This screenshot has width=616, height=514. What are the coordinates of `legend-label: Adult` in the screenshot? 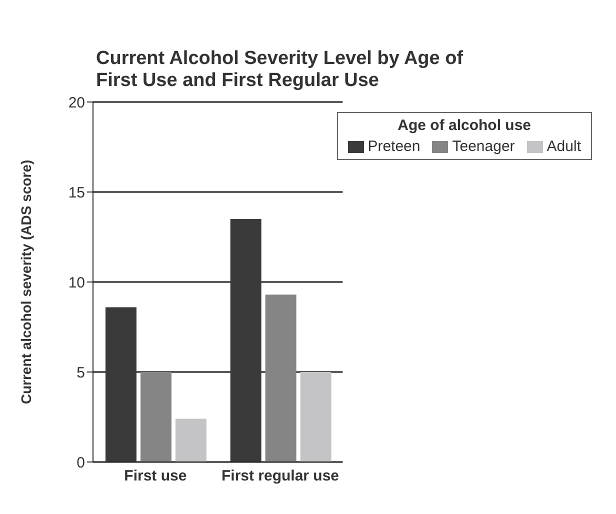 It's located at (563, 146).